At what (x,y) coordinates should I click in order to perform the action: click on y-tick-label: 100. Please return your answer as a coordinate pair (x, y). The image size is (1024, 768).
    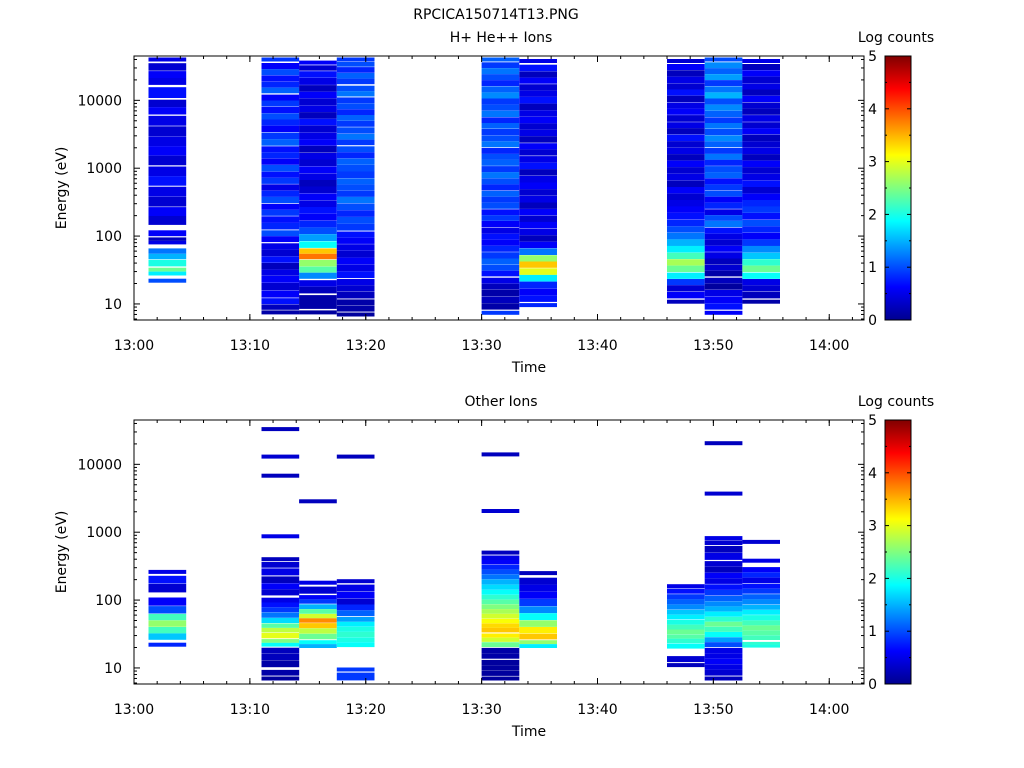
    Looking at the image, I should click on (108, 237).